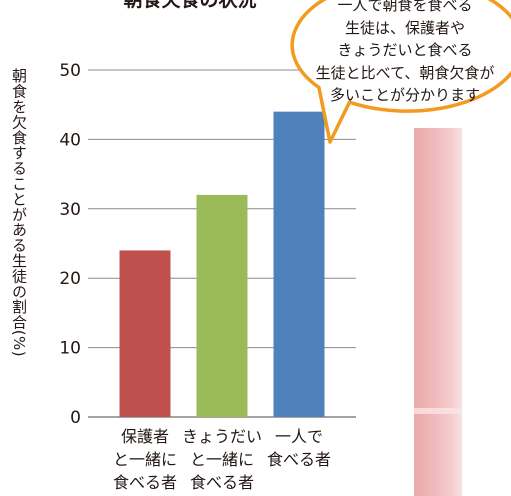  I want to click on speech-bubble-line: 一人で朝食を食べる, so click(405, 7).